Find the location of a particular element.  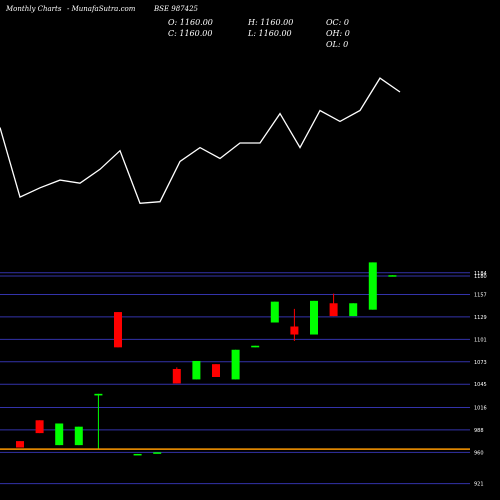

ohlc-high: H: 1160.00 is located at coordinates (271, 22).